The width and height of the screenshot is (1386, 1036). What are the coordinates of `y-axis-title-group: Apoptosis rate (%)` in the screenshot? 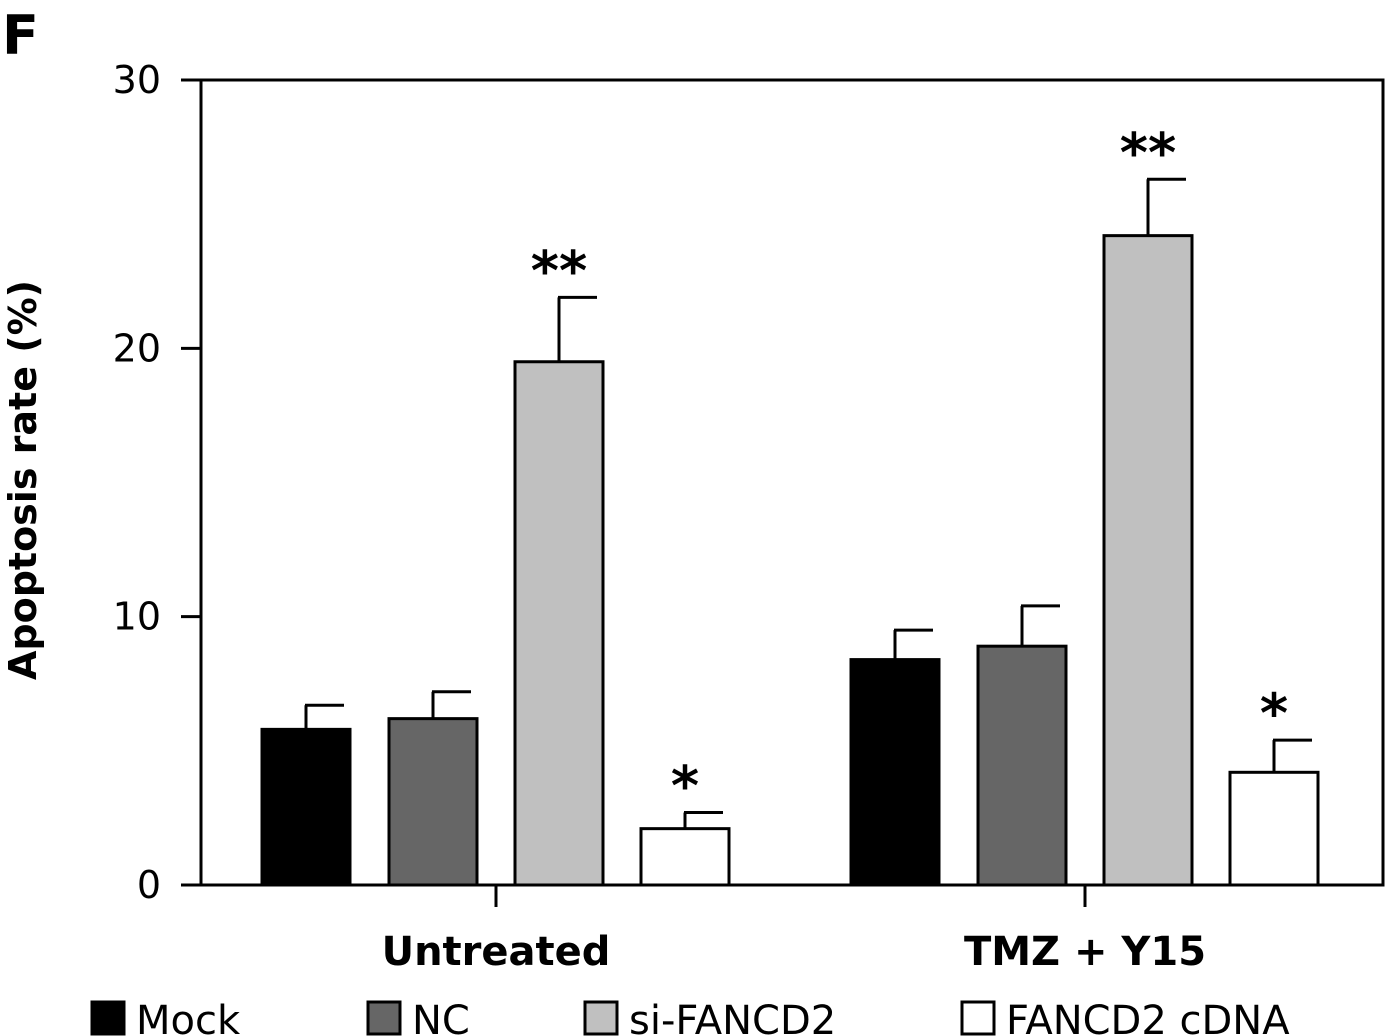 It's located at (23, 480).